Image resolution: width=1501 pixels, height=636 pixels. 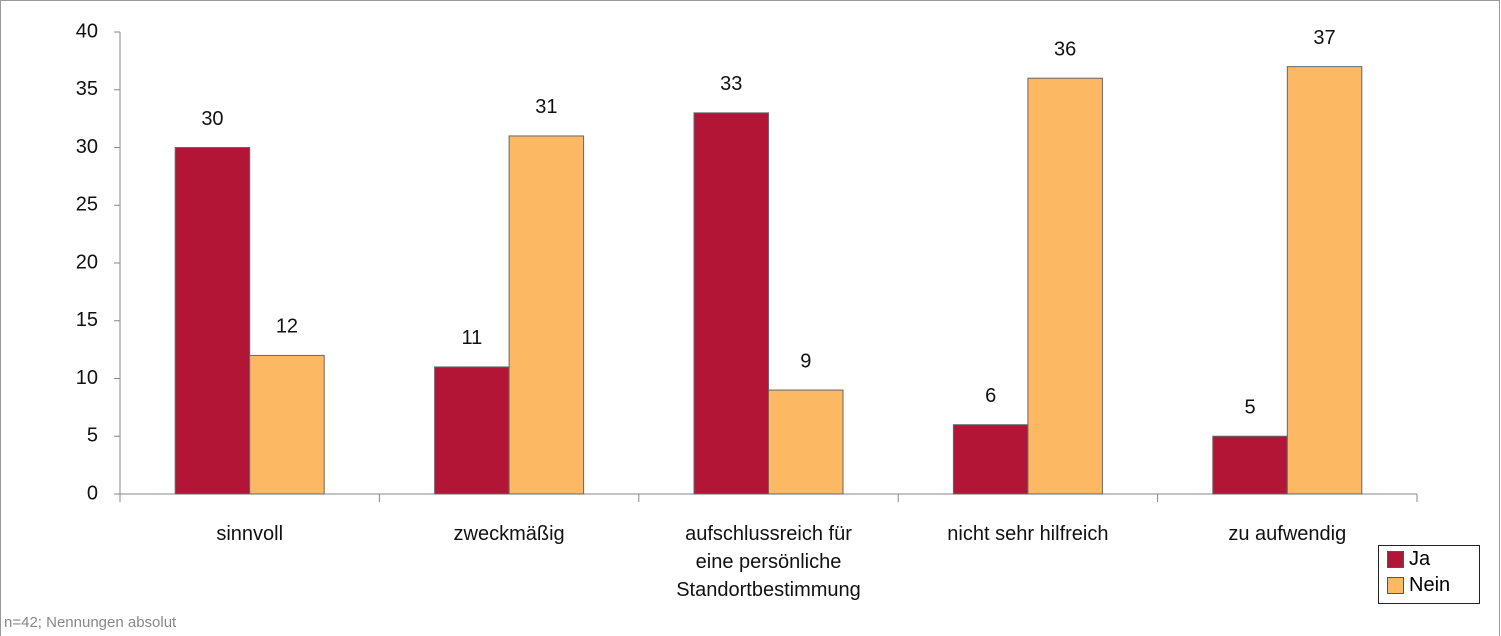 I want to click on legend: Ja Nein, so click(x=1429, y=574).